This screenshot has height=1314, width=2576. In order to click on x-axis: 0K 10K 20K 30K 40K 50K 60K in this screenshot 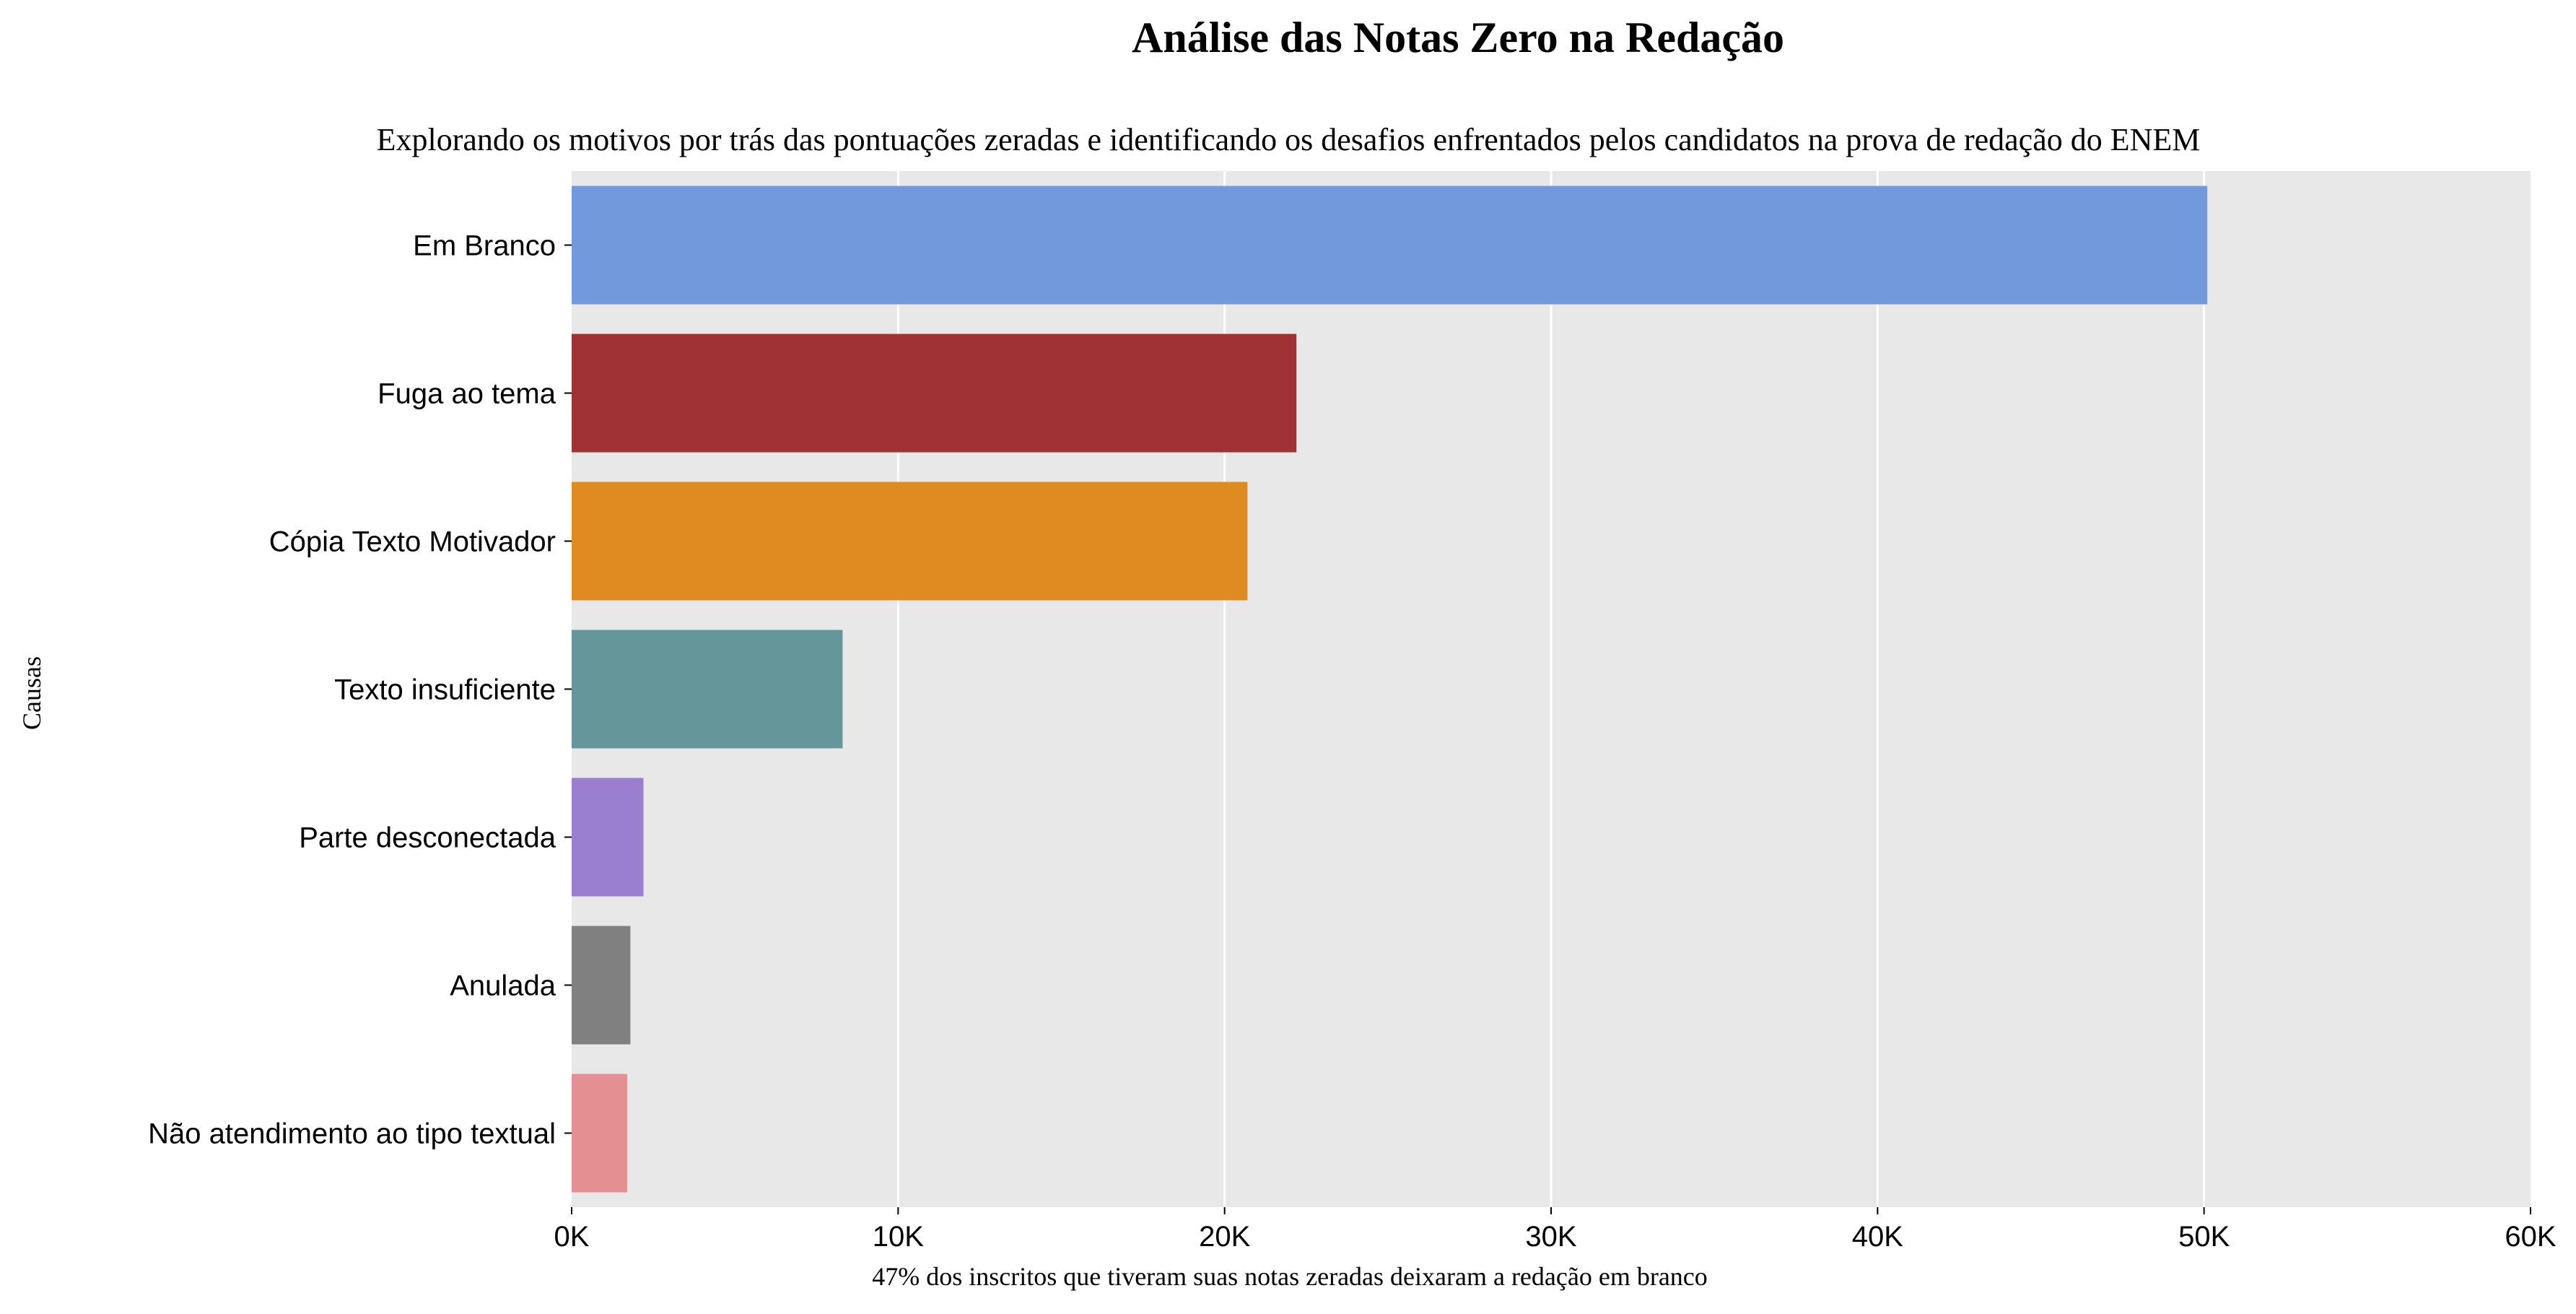, I will do `click(1555, 1230)`.